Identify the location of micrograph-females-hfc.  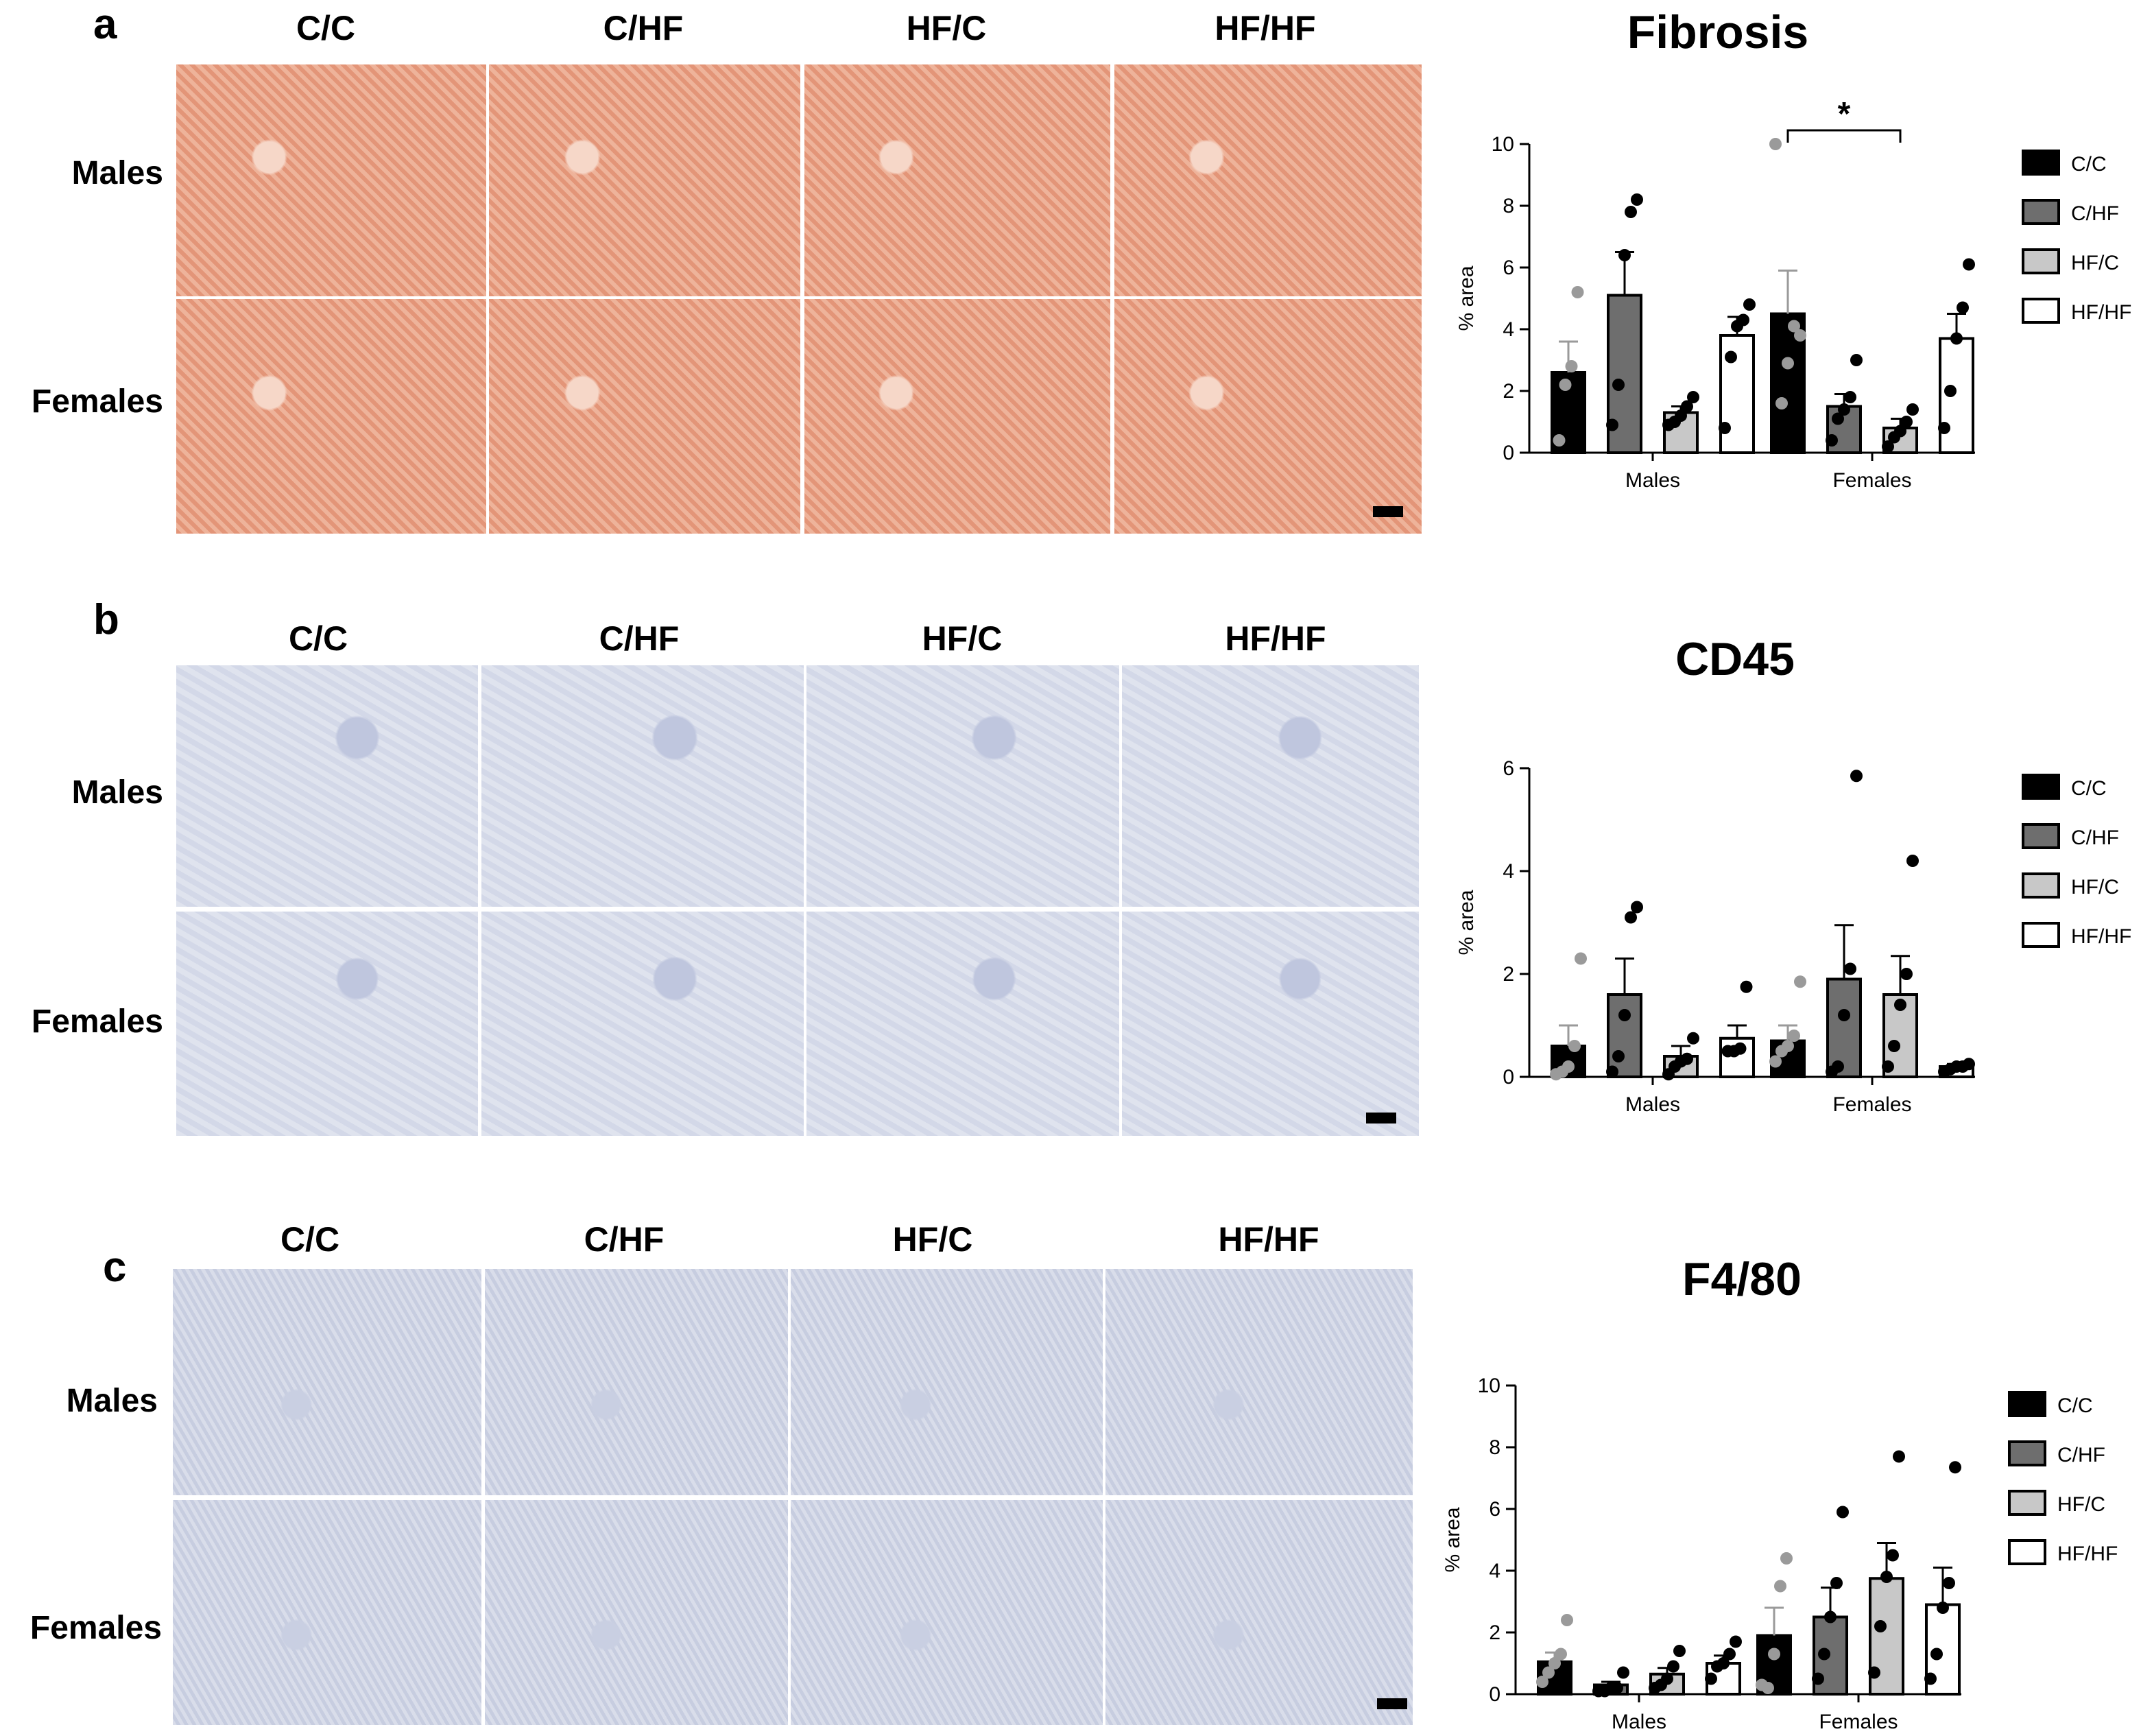
(957, 417).